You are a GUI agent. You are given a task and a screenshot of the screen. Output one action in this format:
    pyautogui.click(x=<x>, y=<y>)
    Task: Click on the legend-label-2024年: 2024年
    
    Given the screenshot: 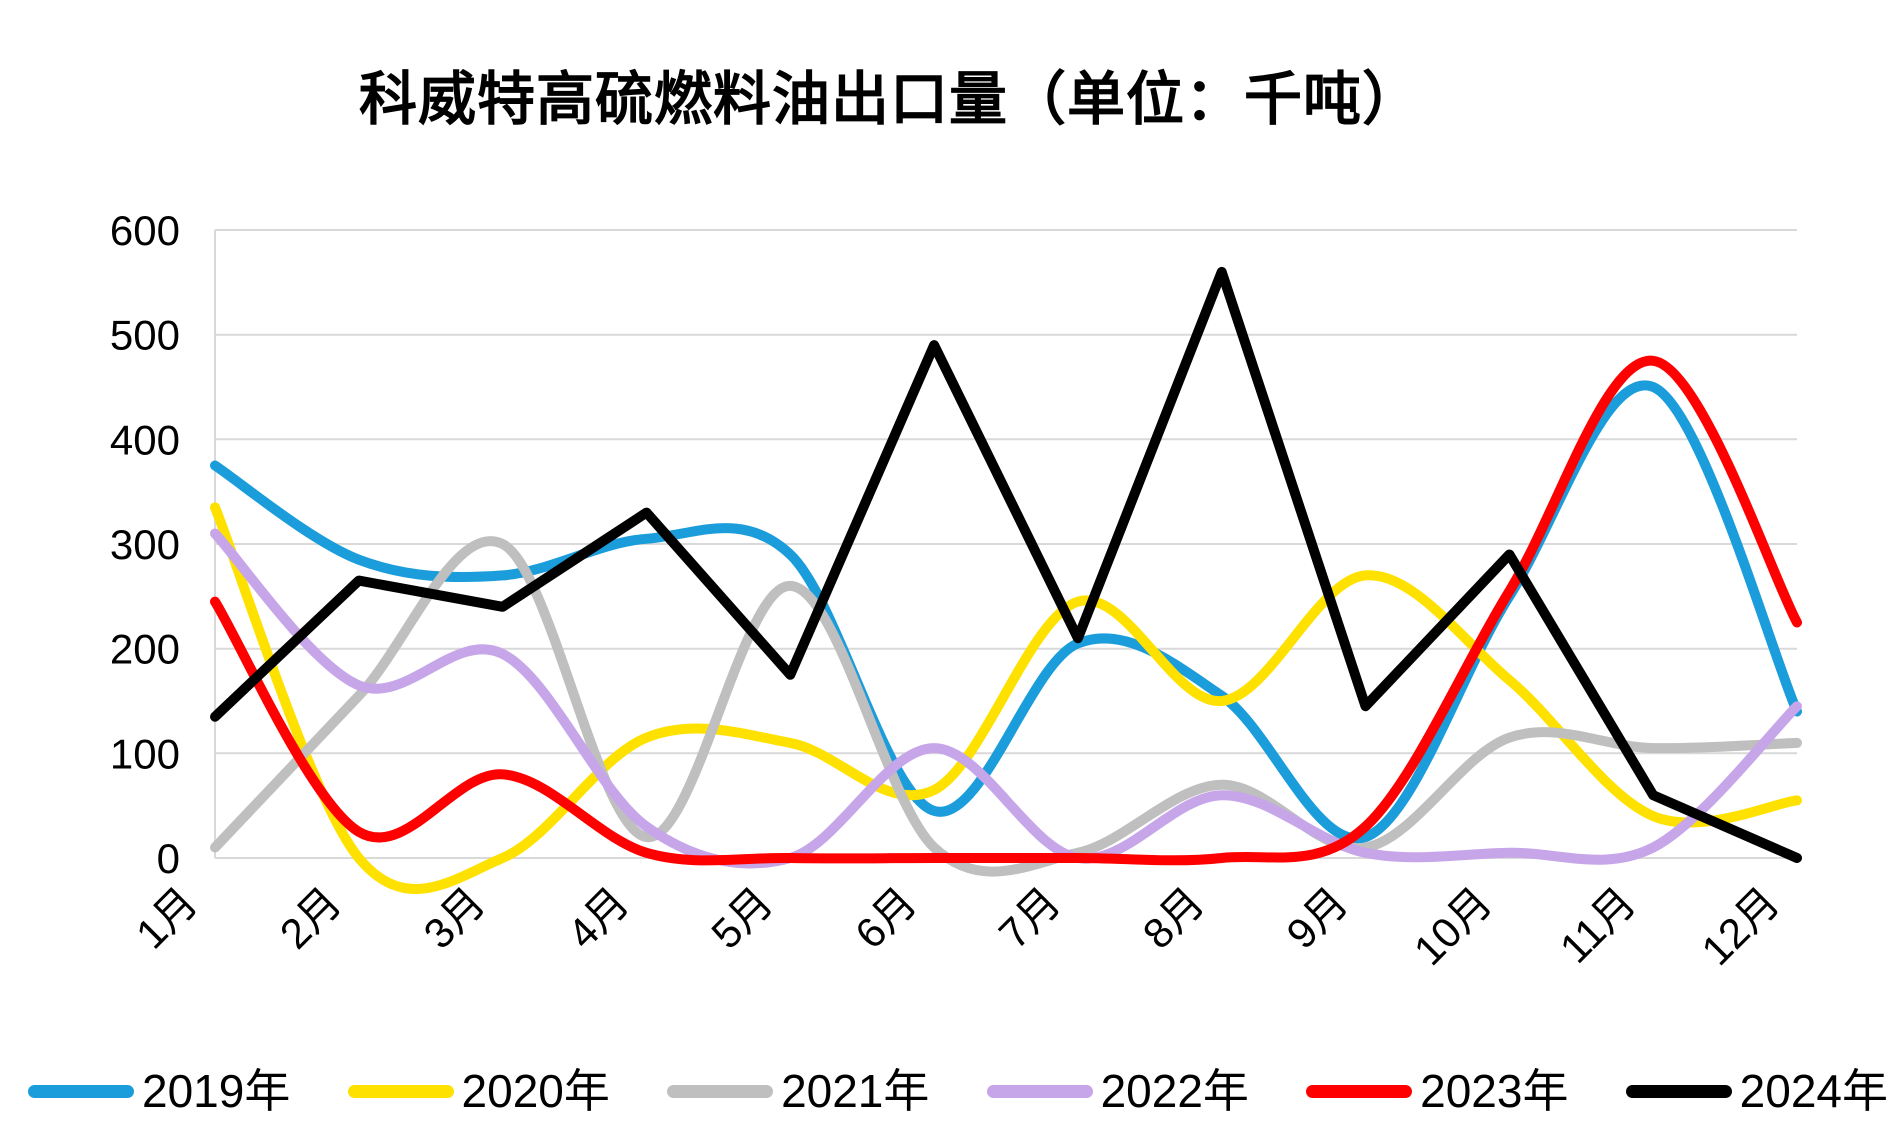 What is the action you would take?
    pyautogui.click(x=1813, y=1091)
    